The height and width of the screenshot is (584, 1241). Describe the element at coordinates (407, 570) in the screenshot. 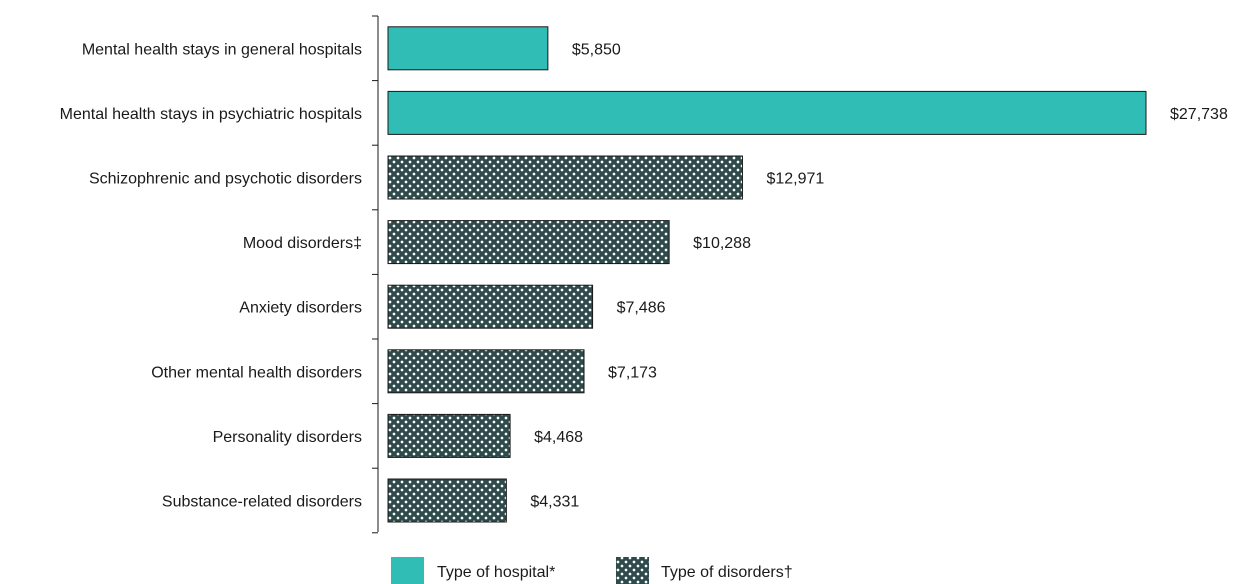

I see `legend-swatch-hospital` at that location.